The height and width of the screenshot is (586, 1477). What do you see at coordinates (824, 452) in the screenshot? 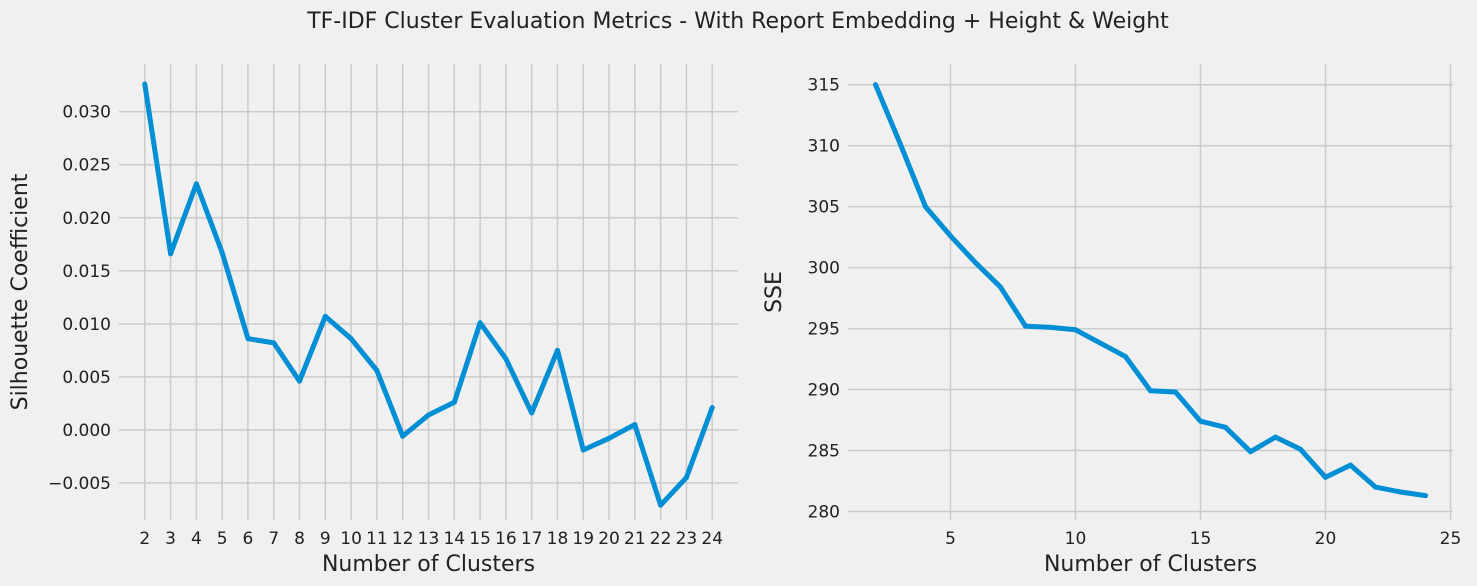
I see `y-tick-label: 285` at bounding box center [824, 452].